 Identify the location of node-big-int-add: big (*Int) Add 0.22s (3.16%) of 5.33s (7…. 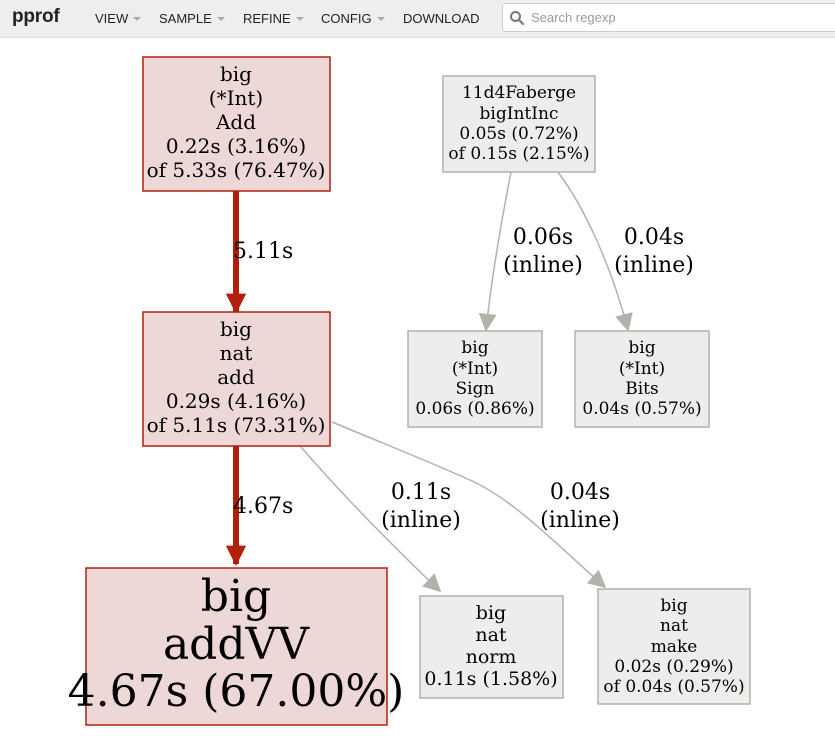
(236, 124).